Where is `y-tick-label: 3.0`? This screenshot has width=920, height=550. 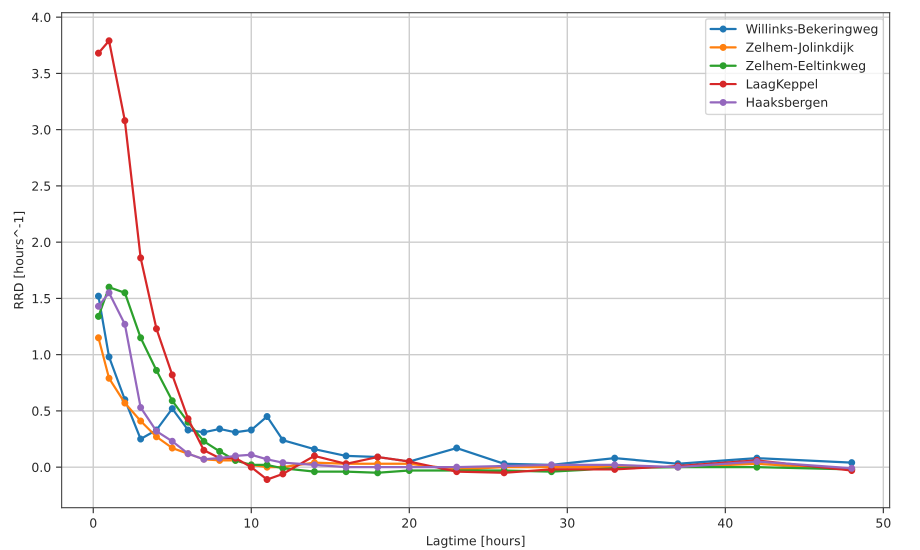
y-tick-label: 3.0 is located at coordinates (41, 130).